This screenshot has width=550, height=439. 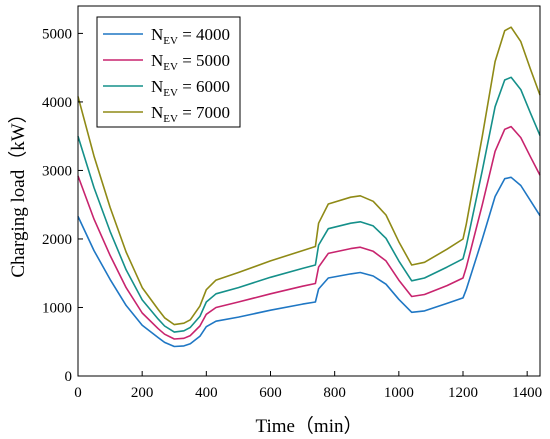 I want to click on x-tick-label: 0, so click(x=78, y=393).